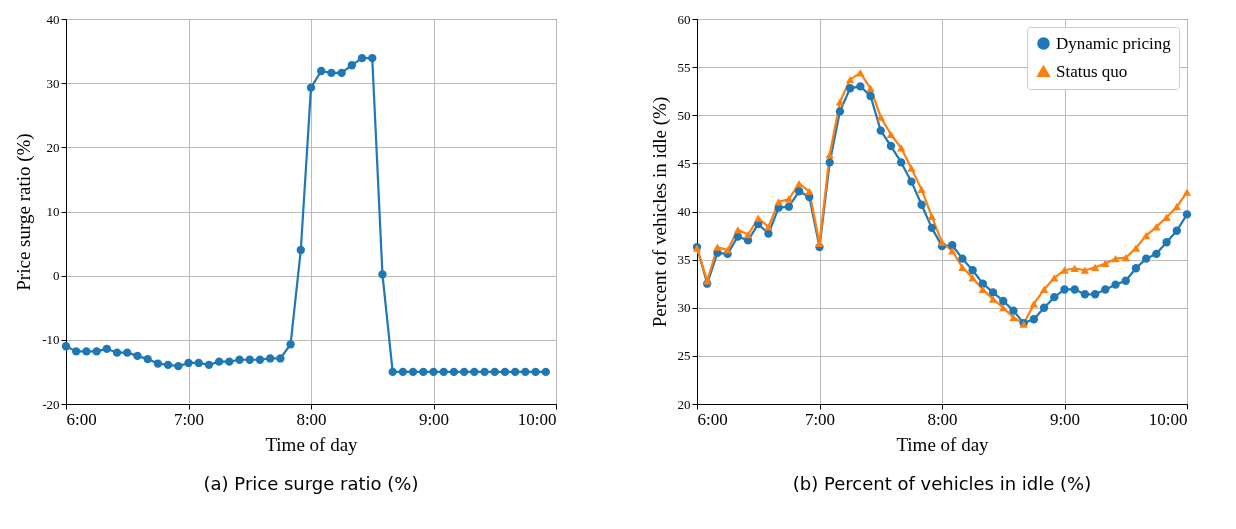 This screenshot has height=529, width=1236. What do you see at coordinates (53, 211) in the screenshot?
I see `y-tick-label: 10` at bounding box center [53, 211].